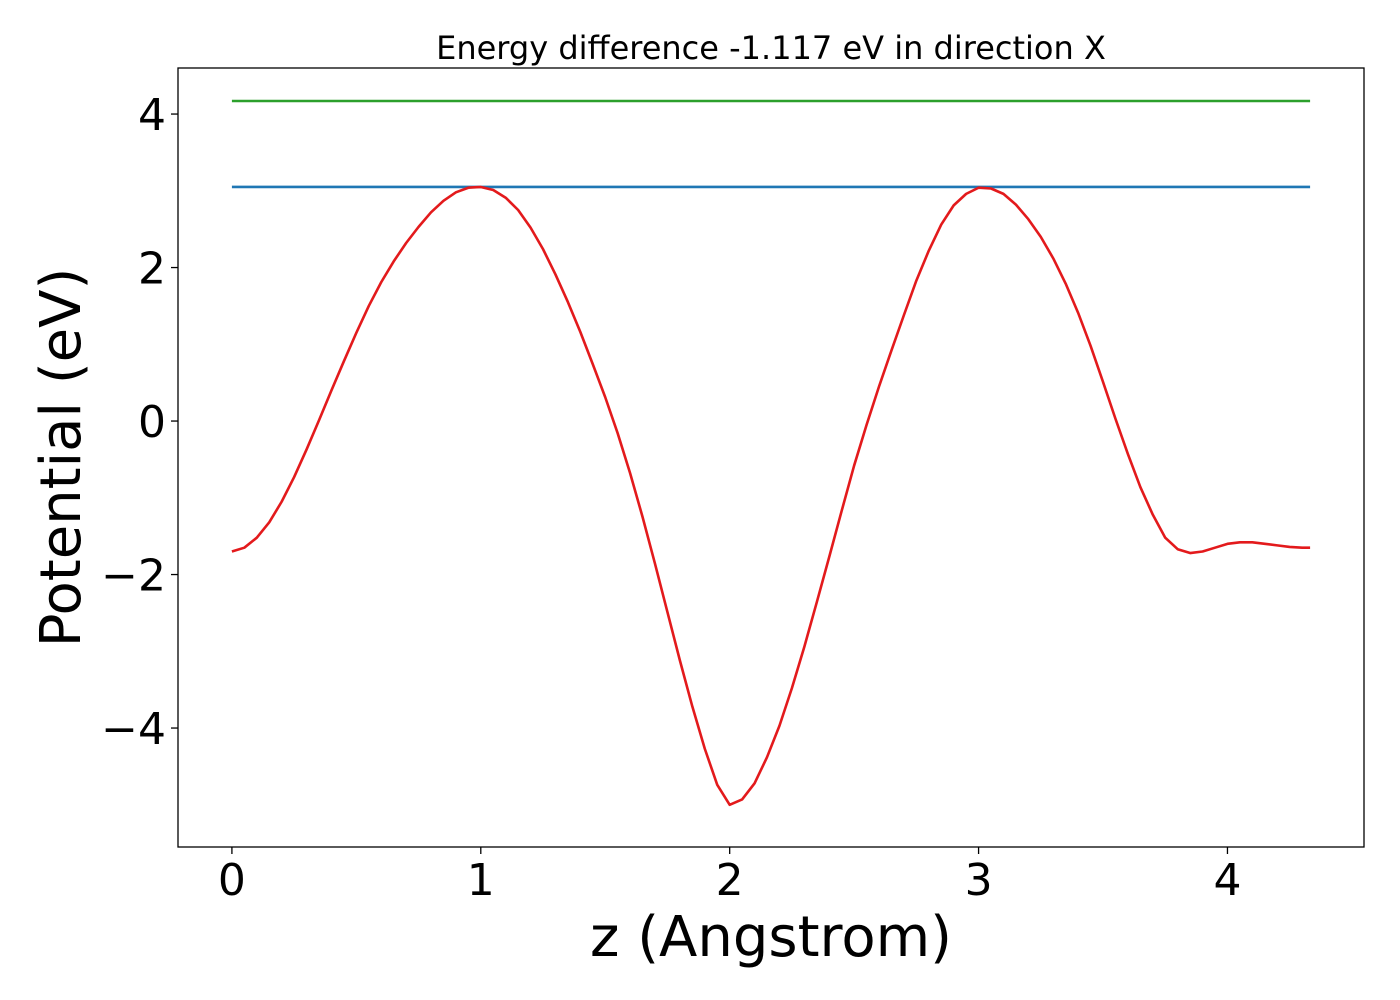  Describe the element at coordinates (481, 880) in the screenshot. I see `x-tick-label: 1` at that location.